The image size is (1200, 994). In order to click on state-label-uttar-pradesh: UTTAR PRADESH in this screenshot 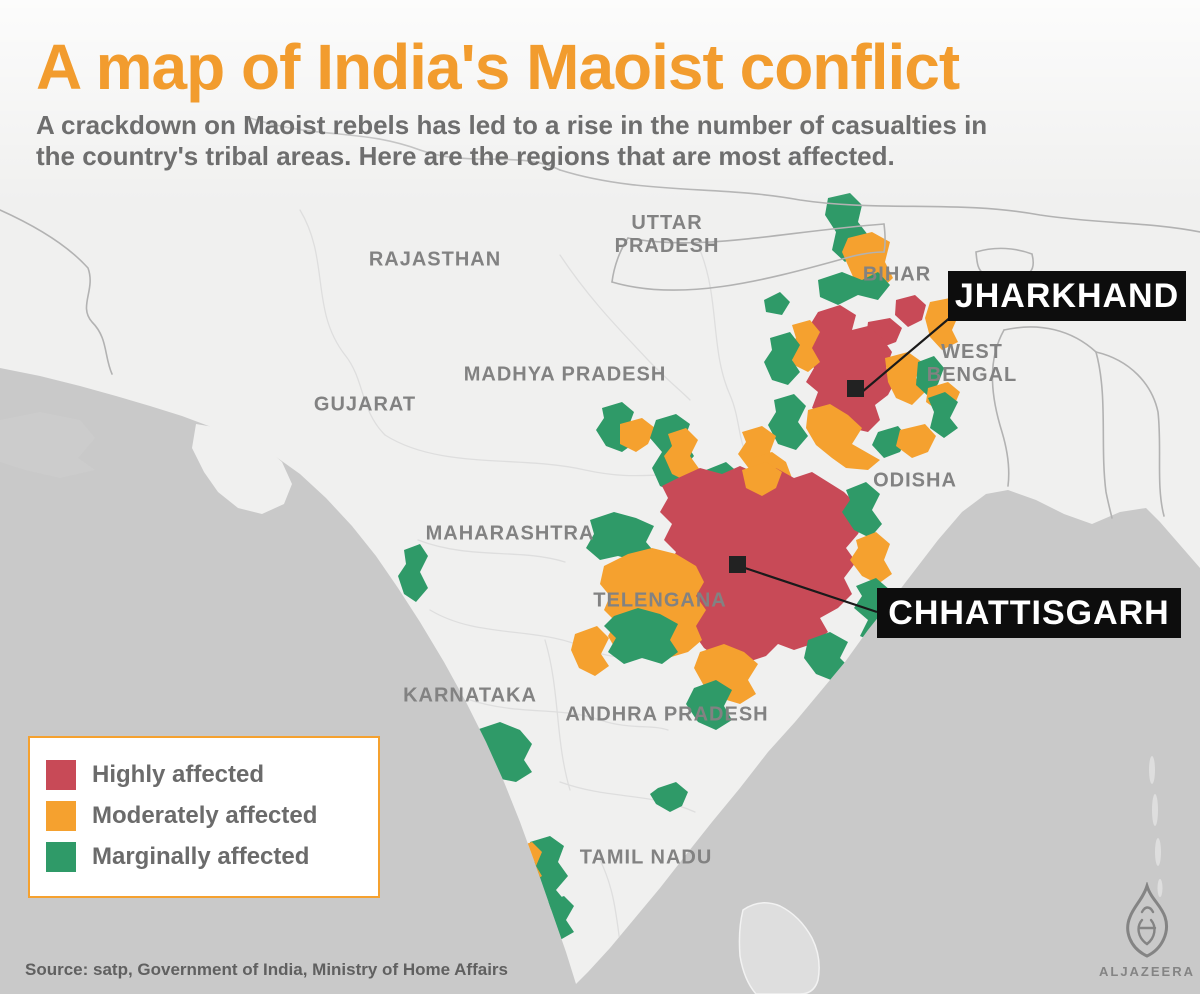, I will do `click(667, 234)`.